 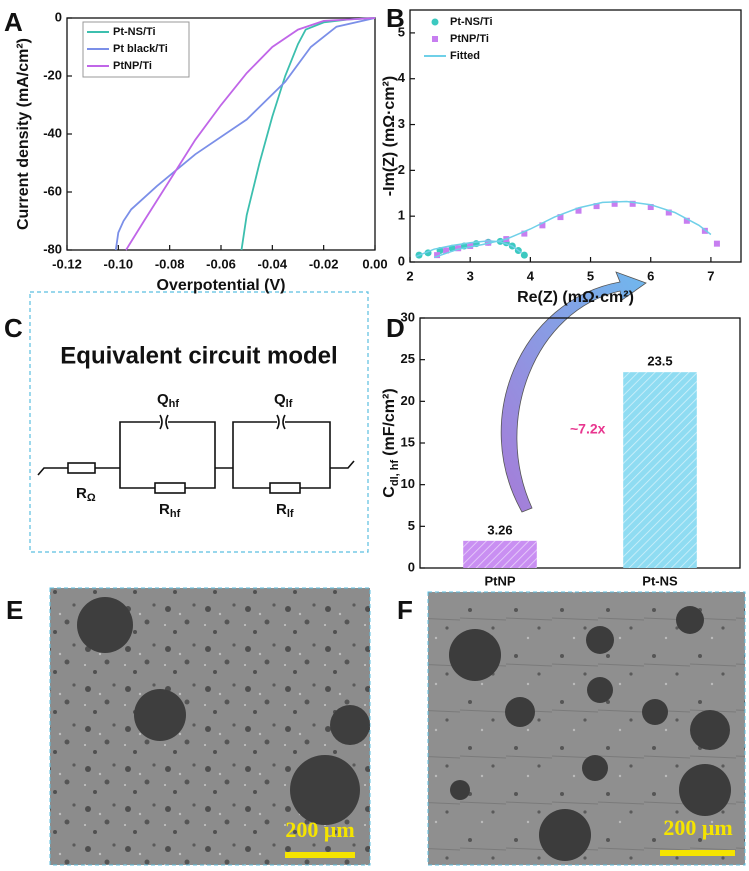 What do you see at coordinates (659, 361) in the screenshot?
I see `value-label: 23.5` at bounding box center [659, 361].